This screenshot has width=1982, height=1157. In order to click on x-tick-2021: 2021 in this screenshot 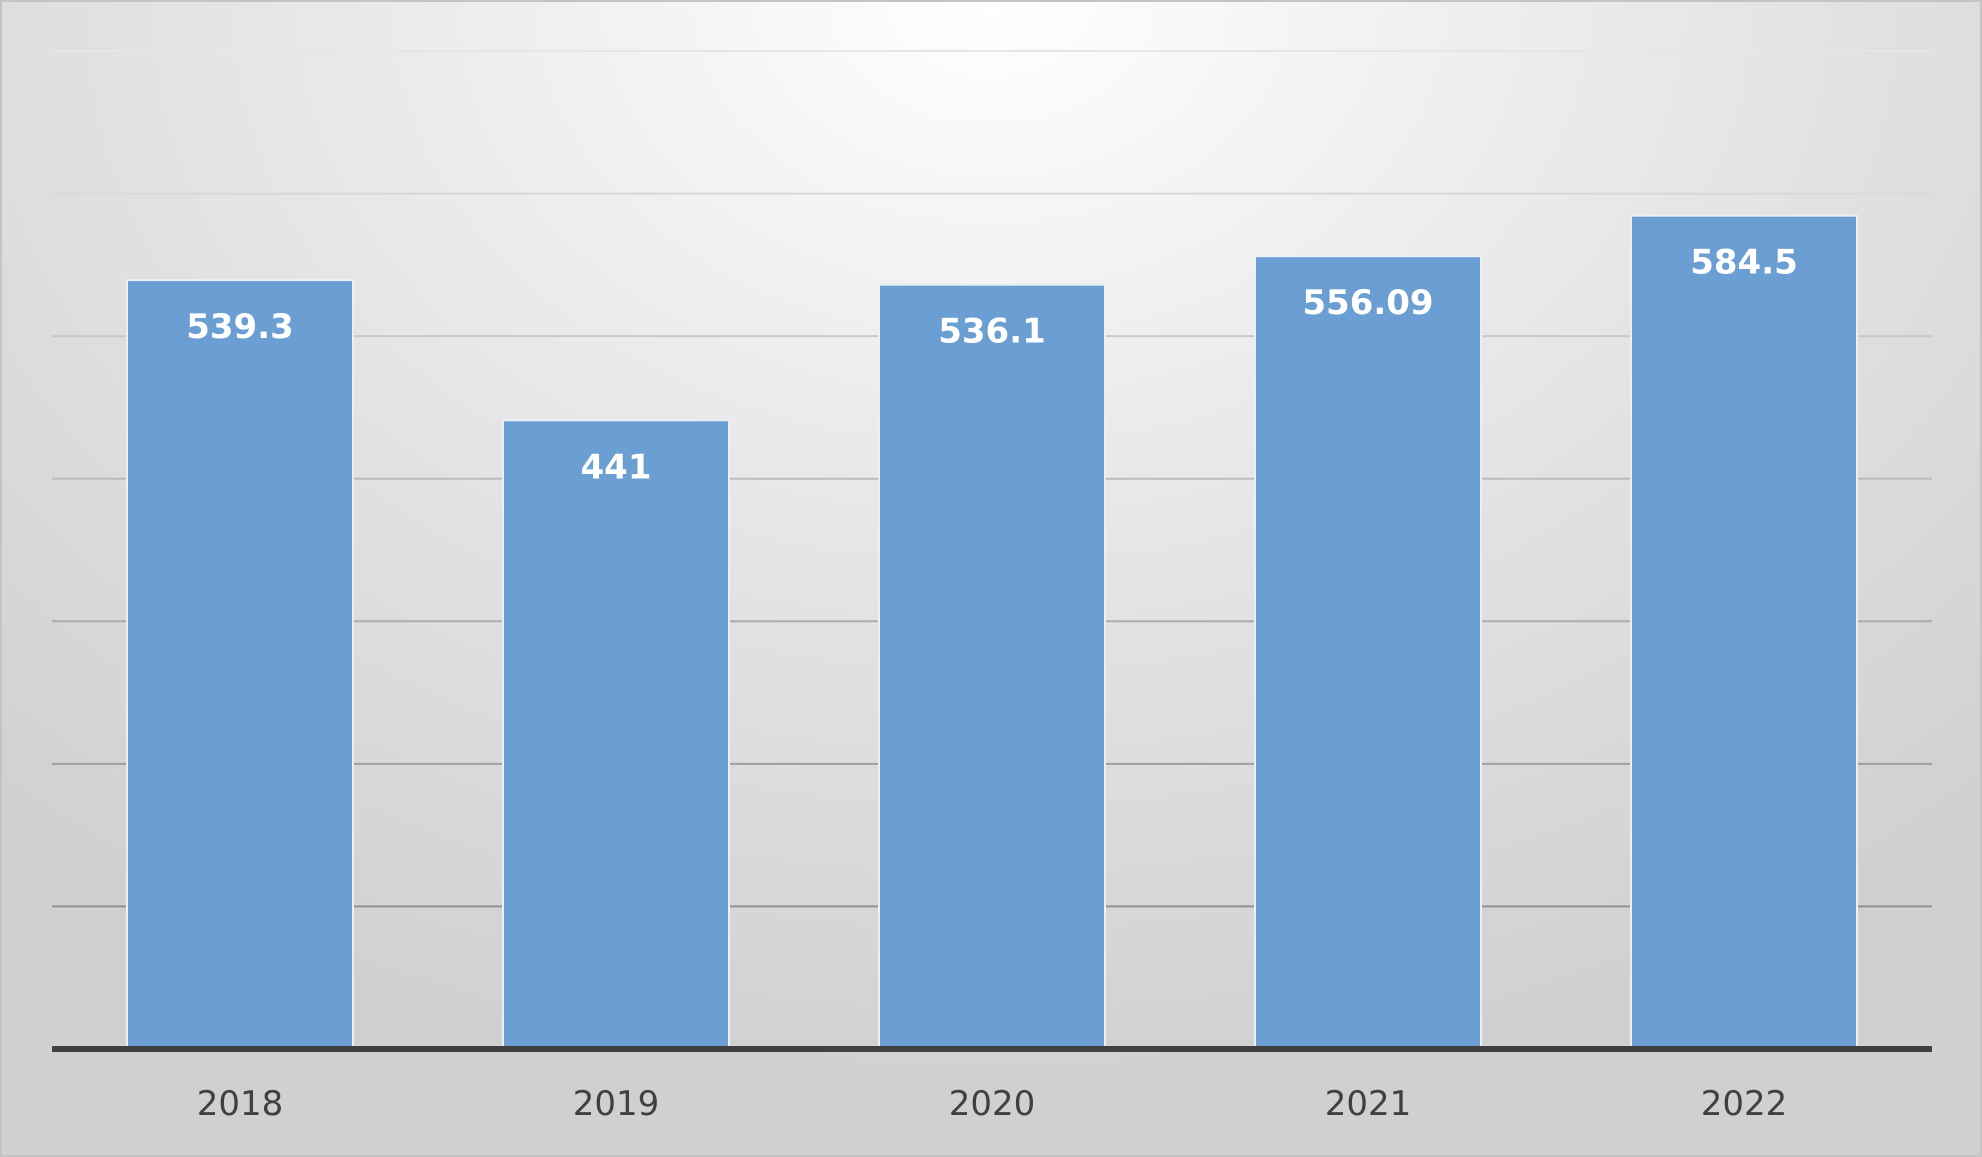, I will do `click(1368, 1104)`.